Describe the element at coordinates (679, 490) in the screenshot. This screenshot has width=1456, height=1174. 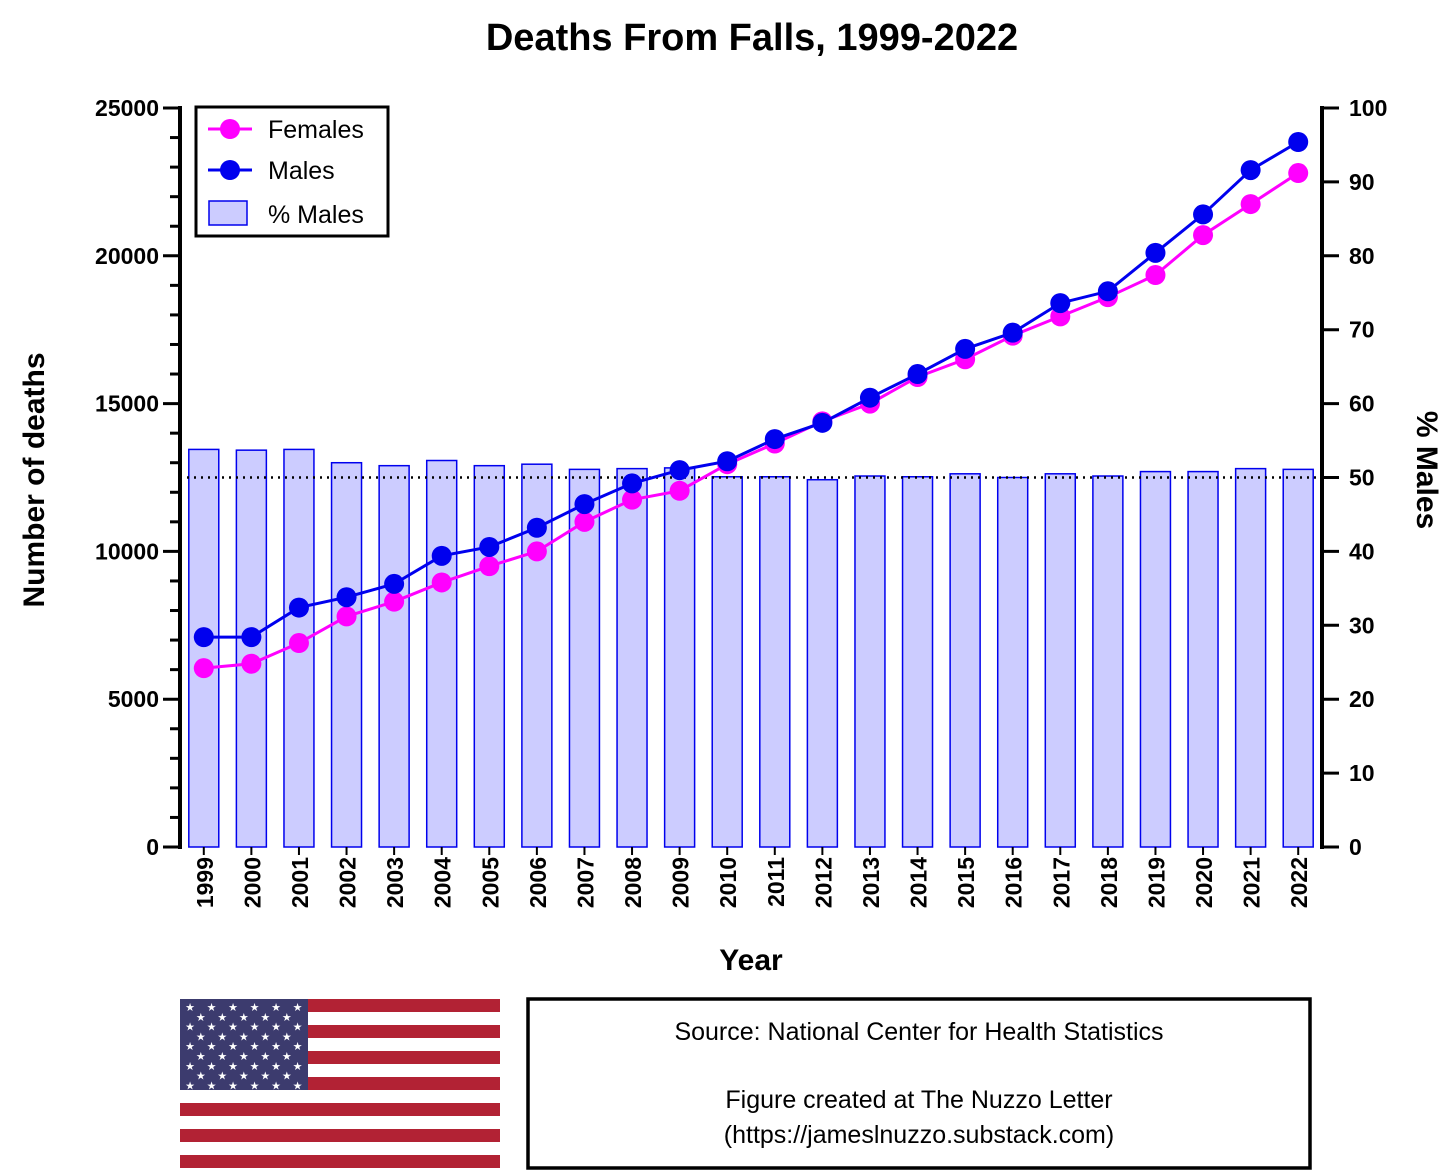
I see `point-females-2009` at that location.